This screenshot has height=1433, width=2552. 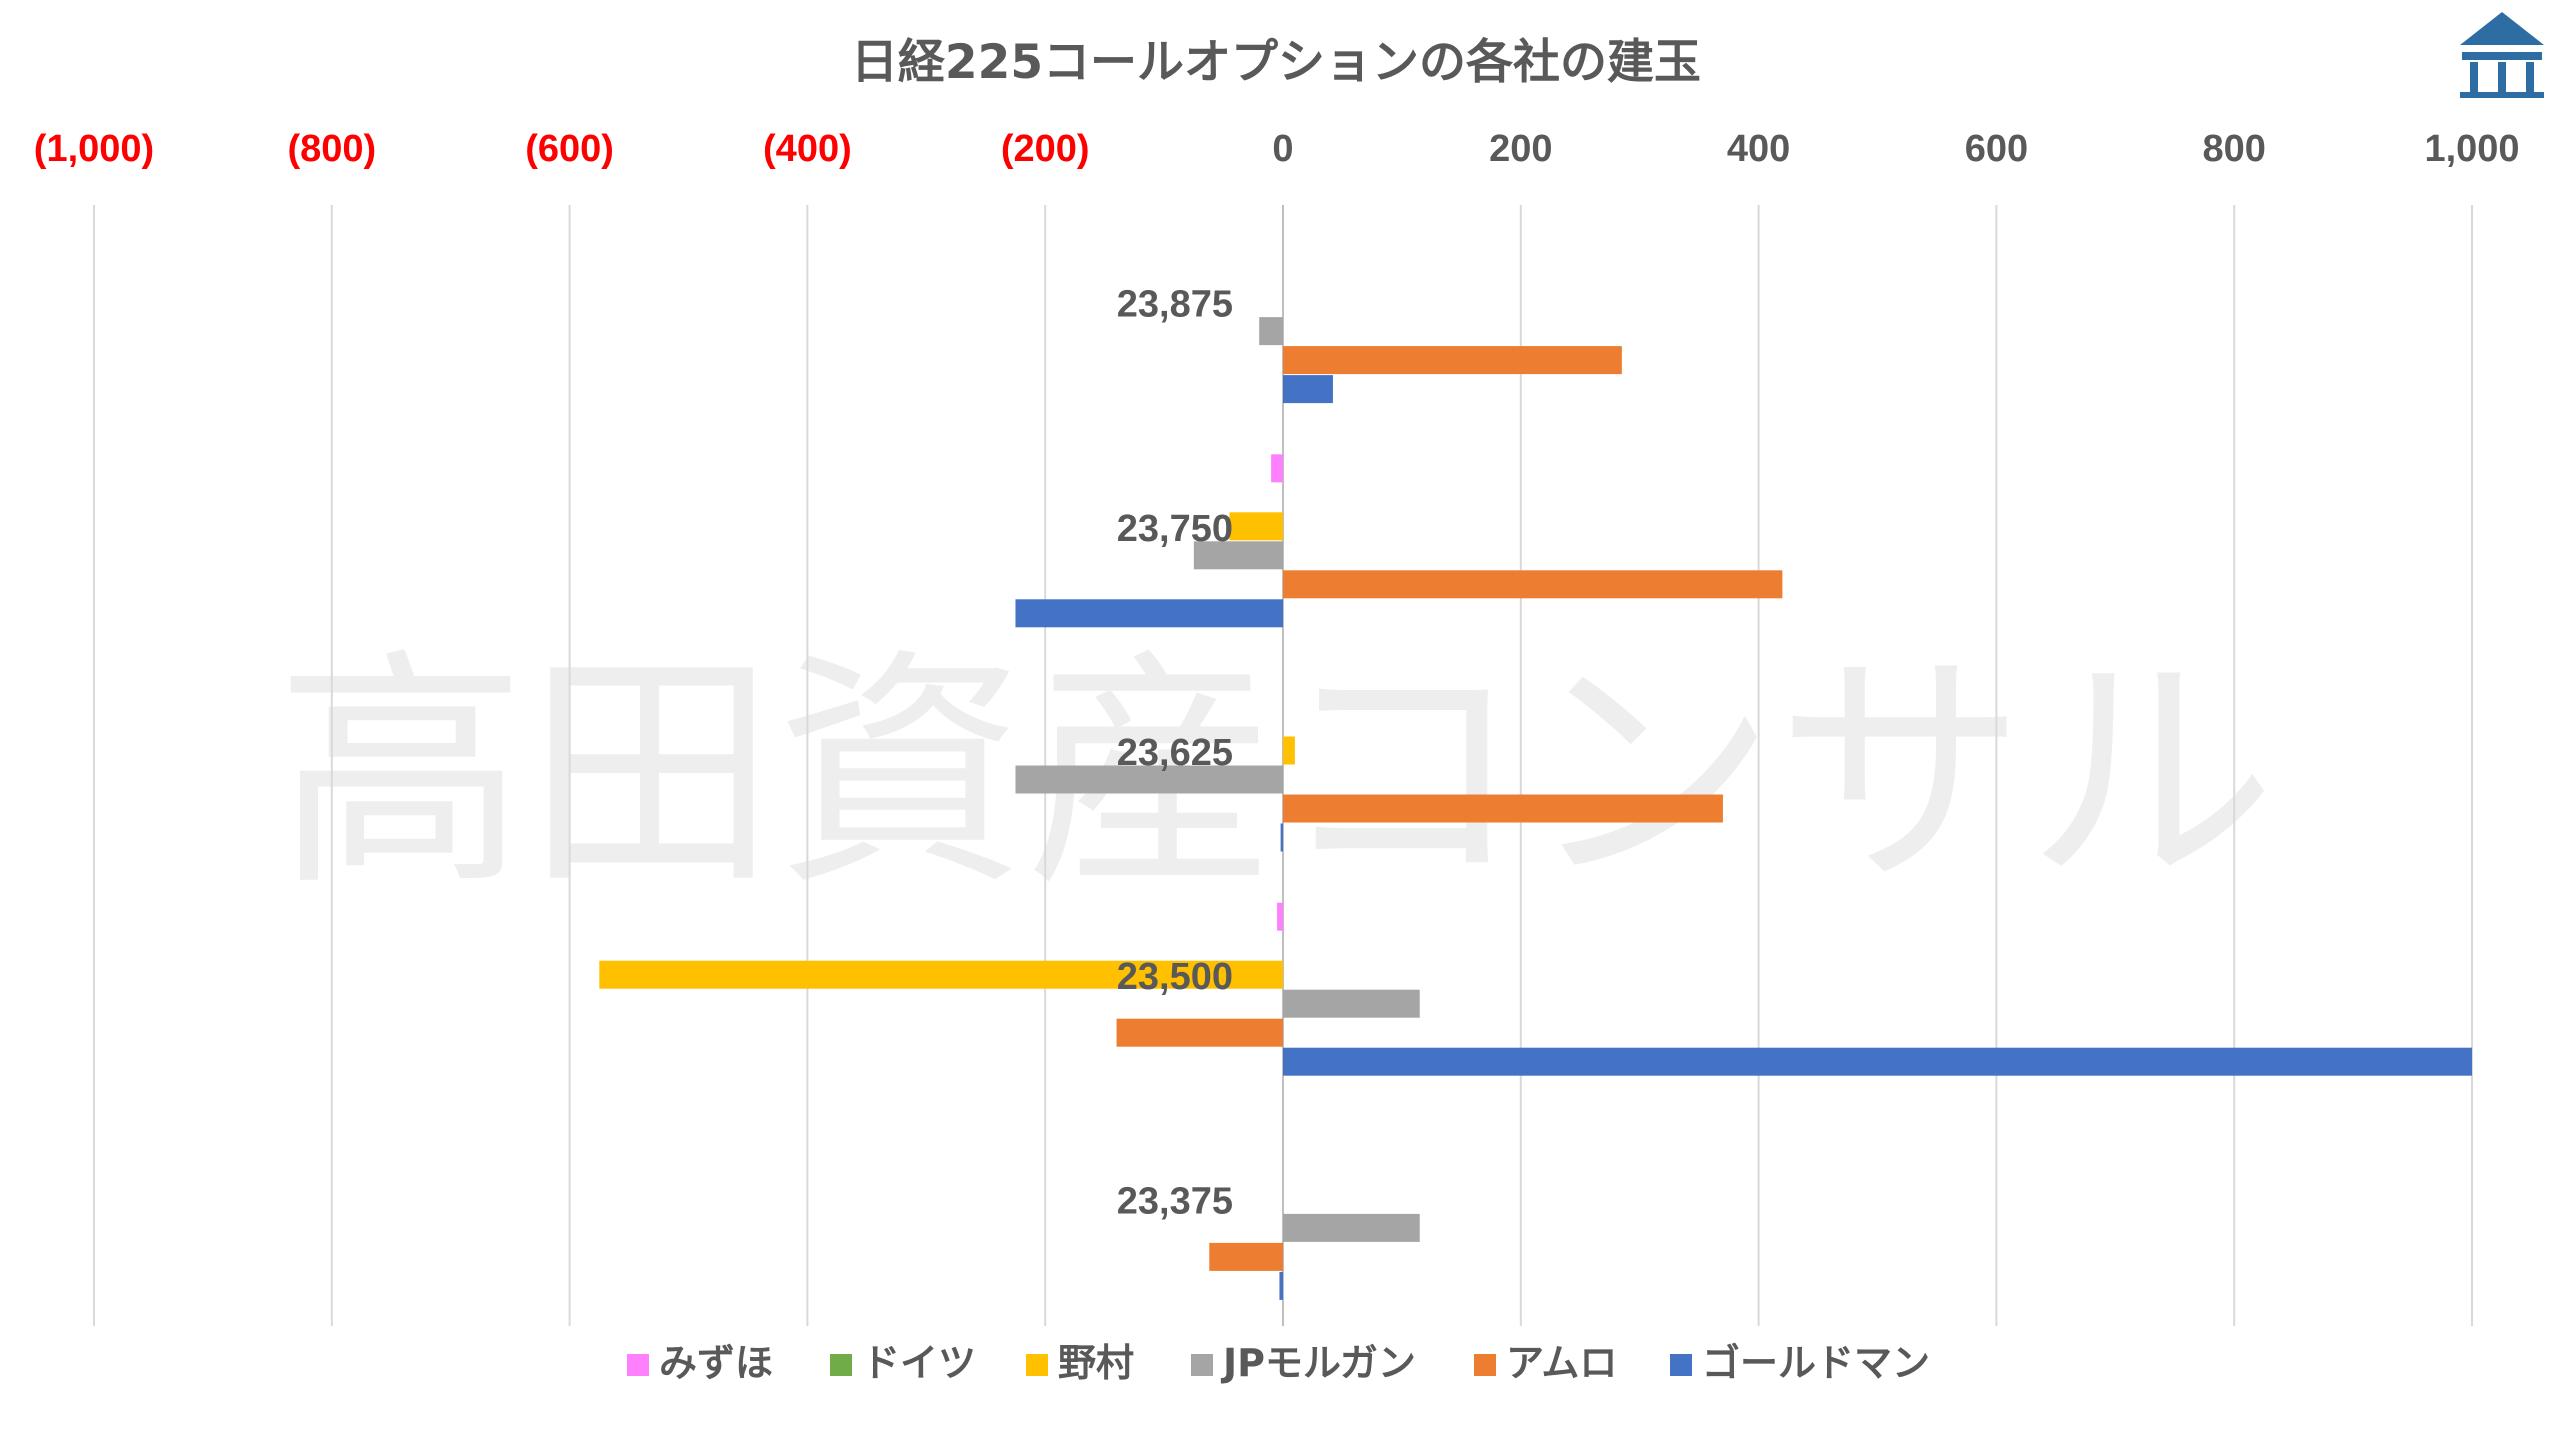 I want to click on logo-base, so click(x=2502, y=95).